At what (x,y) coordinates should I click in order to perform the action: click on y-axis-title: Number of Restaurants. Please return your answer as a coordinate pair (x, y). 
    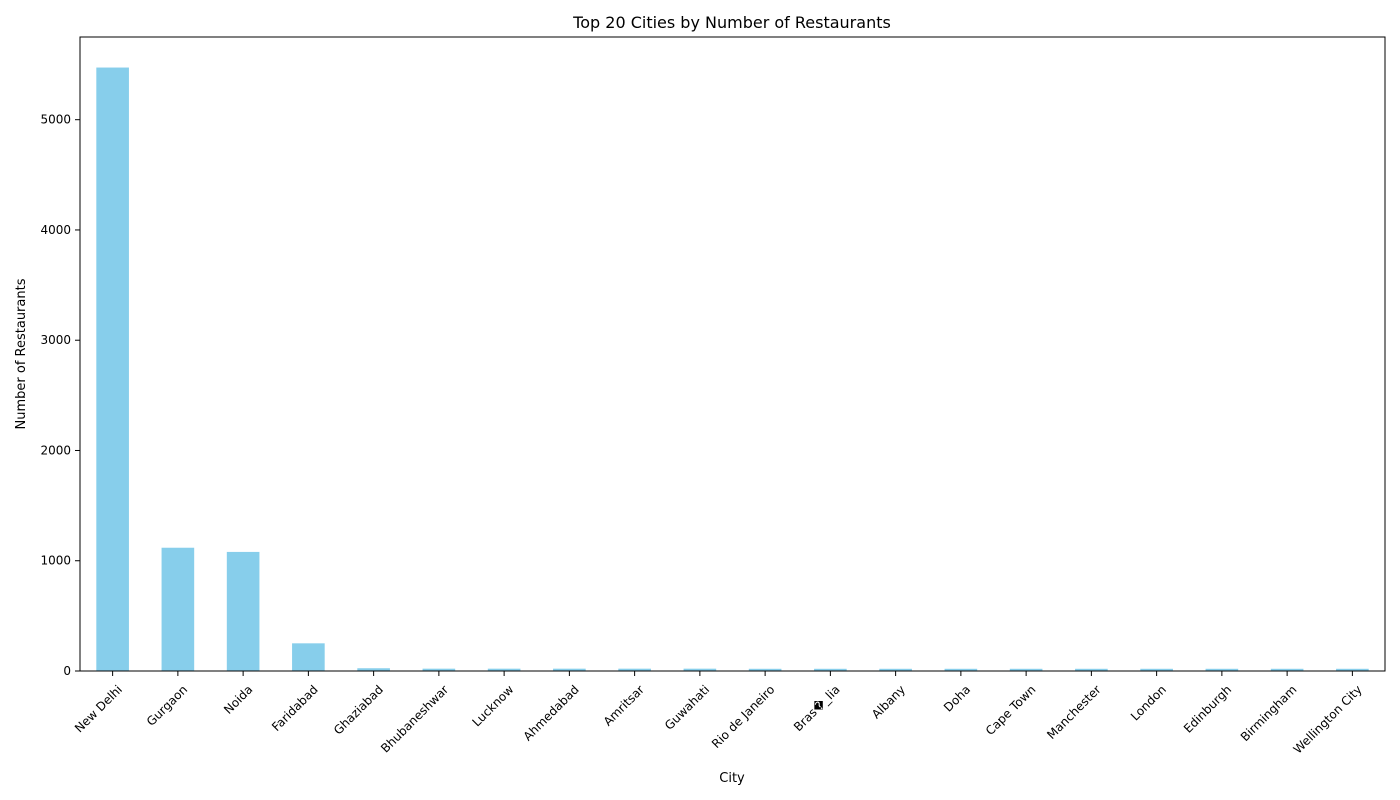
    Looking at the image, I should click on (21, 353).